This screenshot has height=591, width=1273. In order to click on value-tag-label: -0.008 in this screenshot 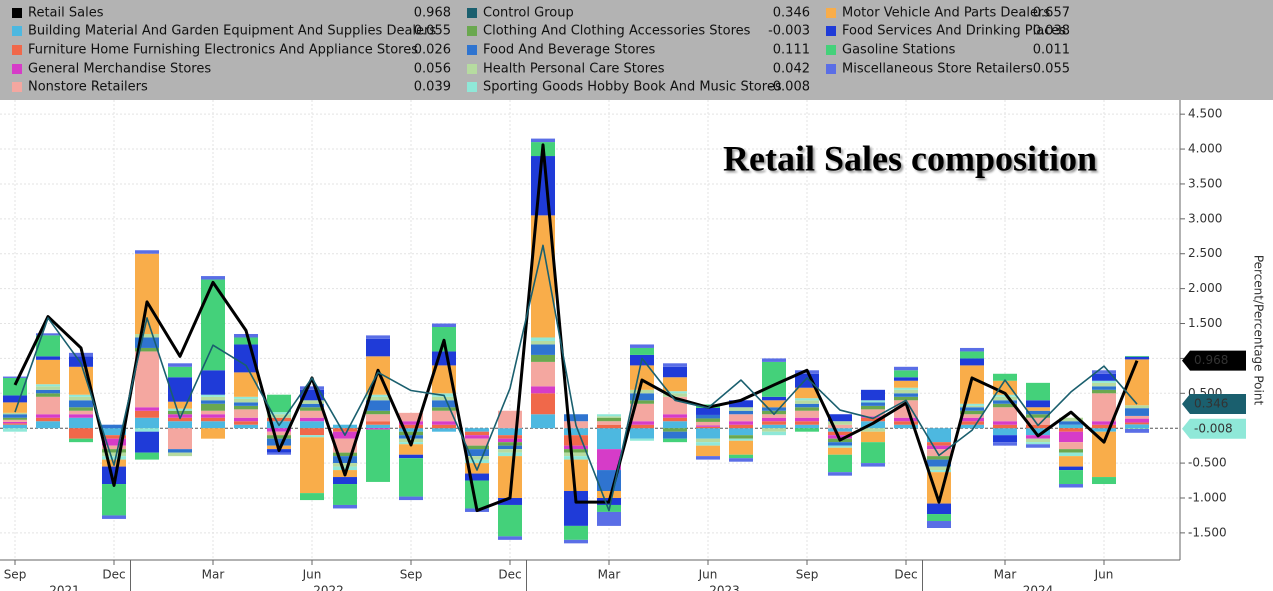, I will do `click(1213, 428)`.